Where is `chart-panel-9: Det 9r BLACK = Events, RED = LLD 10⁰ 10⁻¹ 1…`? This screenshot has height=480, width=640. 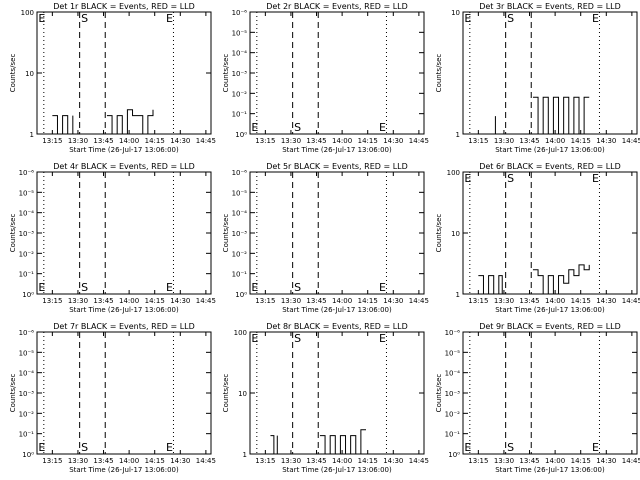
chart-panel-9: Det 9r BLACK = Events, RED = LLD 10⁰ 10⁻¹ 1… is located at coordinates (537, 398).